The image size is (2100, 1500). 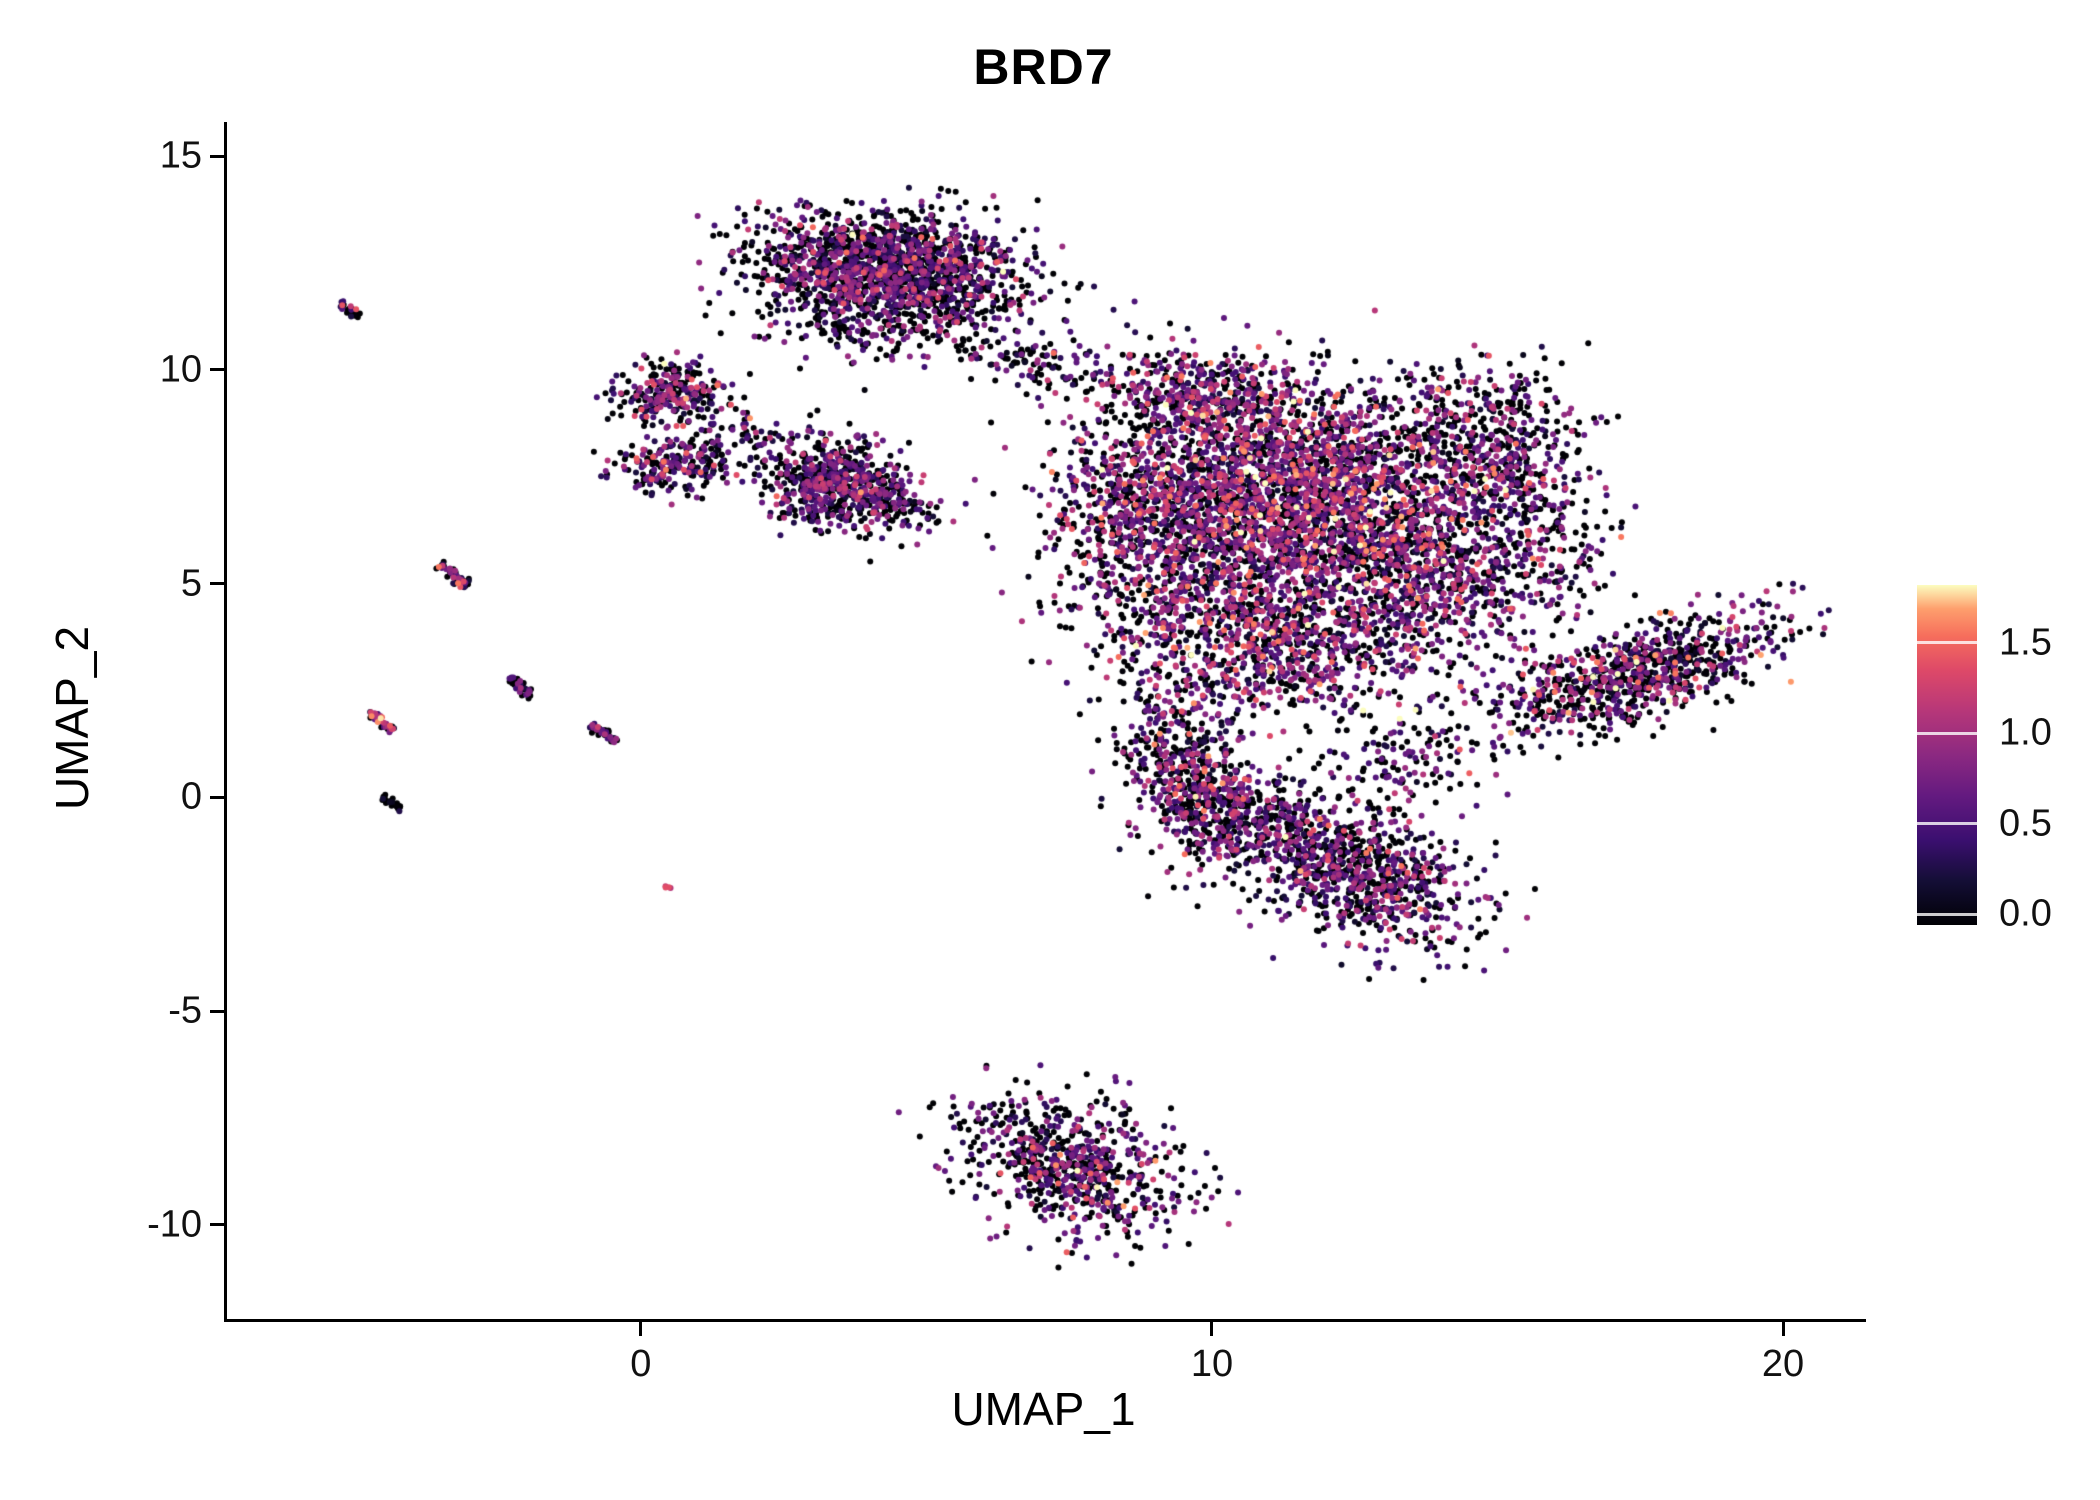 What do you see at coordinates (641, 1364) in the screenshot?
I see `x-tick-label: 0` at bounding box center [641, 1364].